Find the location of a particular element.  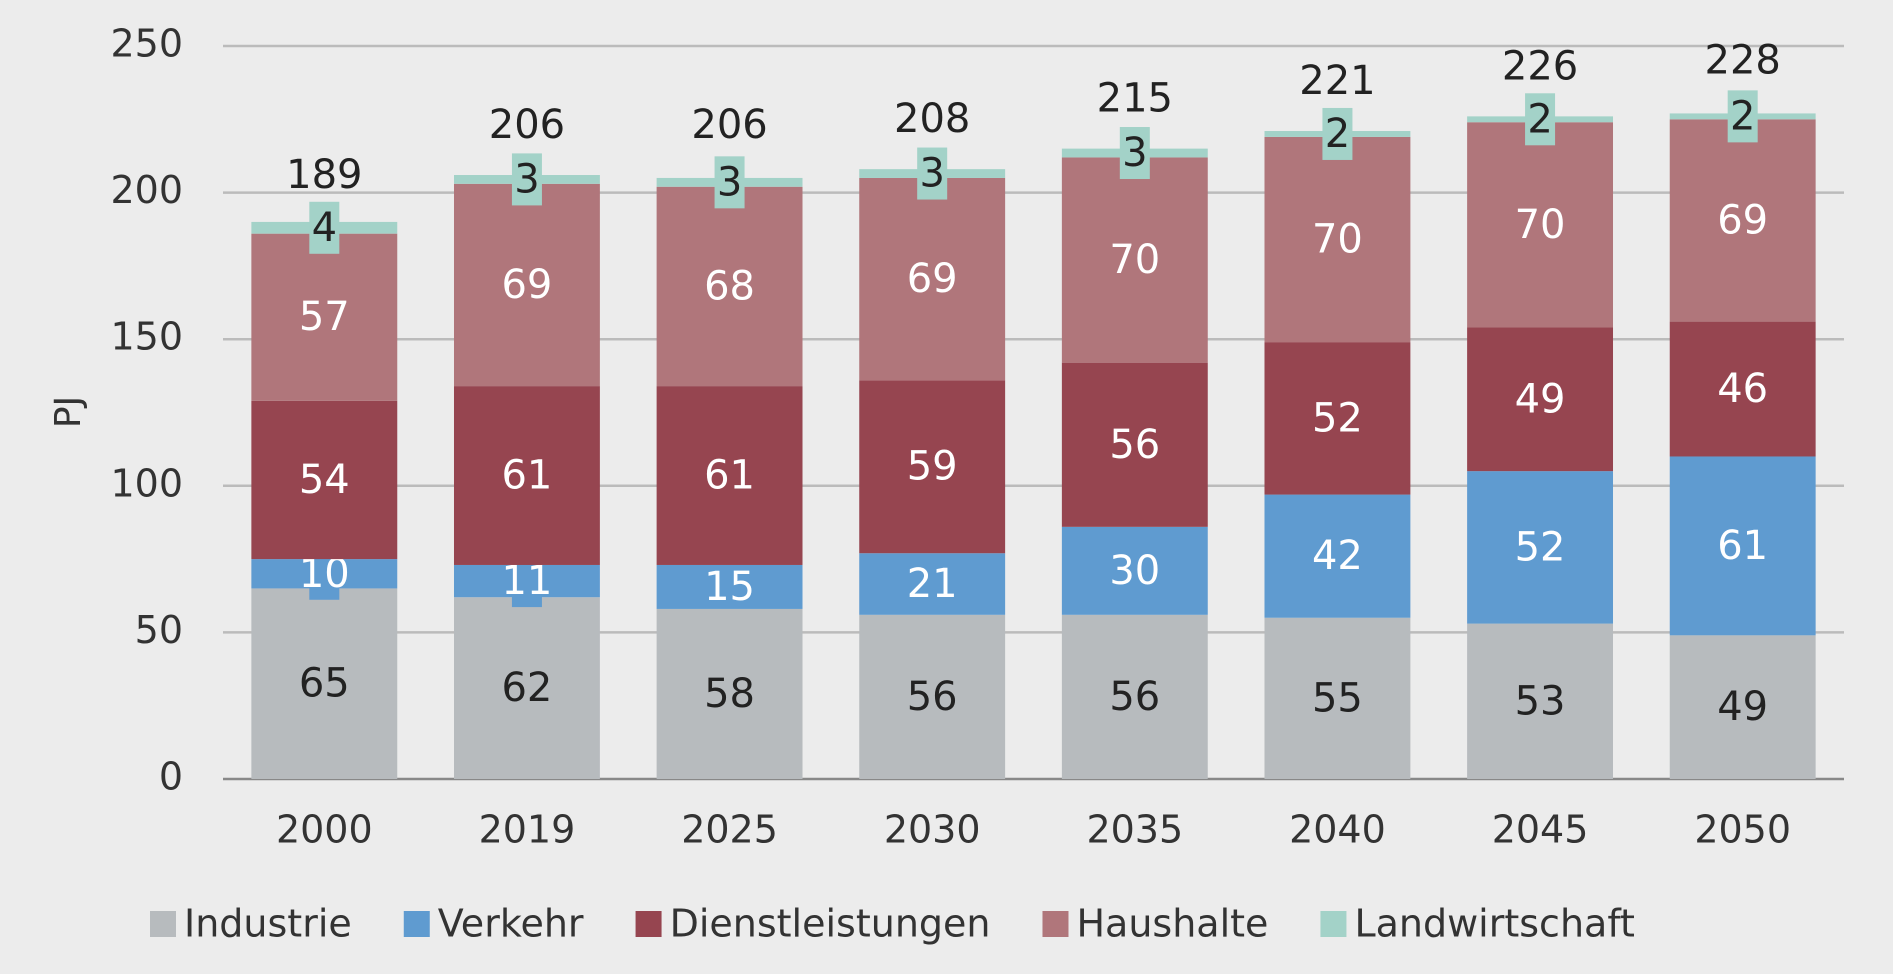

data-label: 30 is located at coordinates (1134, 571).